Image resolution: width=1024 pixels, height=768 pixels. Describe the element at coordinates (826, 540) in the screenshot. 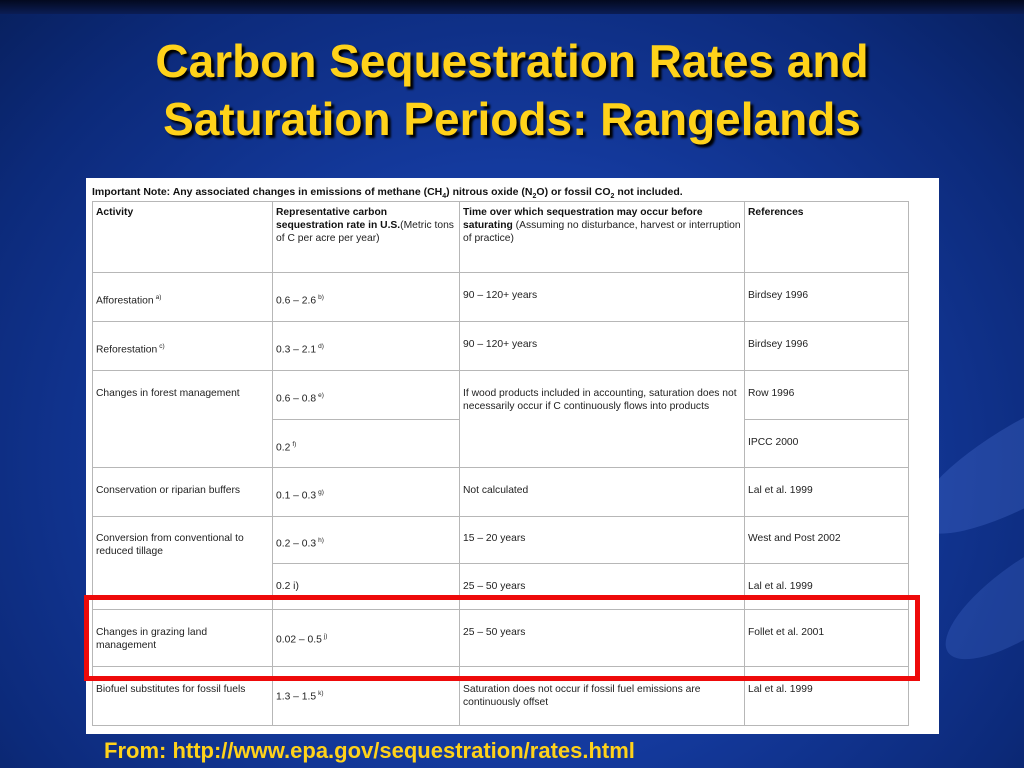

I see `reference-cell: West and Post 2002` at that location.